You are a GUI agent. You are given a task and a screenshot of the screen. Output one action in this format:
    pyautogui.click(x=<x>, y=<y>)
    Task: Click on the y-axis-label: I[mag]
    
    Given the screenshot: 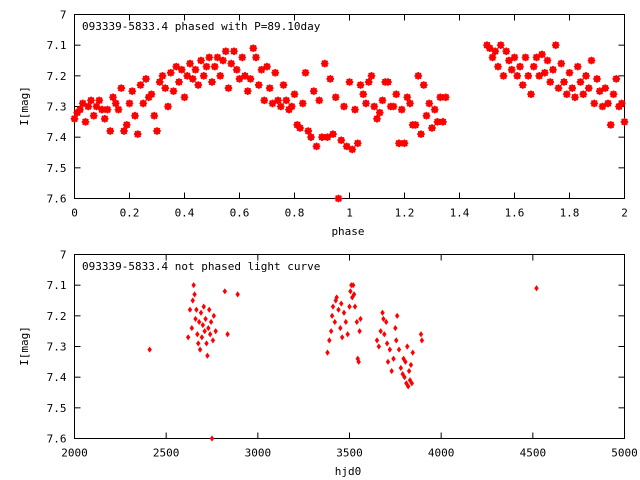 What is the action you would take?
    pyautogui.click(x=24, y=106)
    